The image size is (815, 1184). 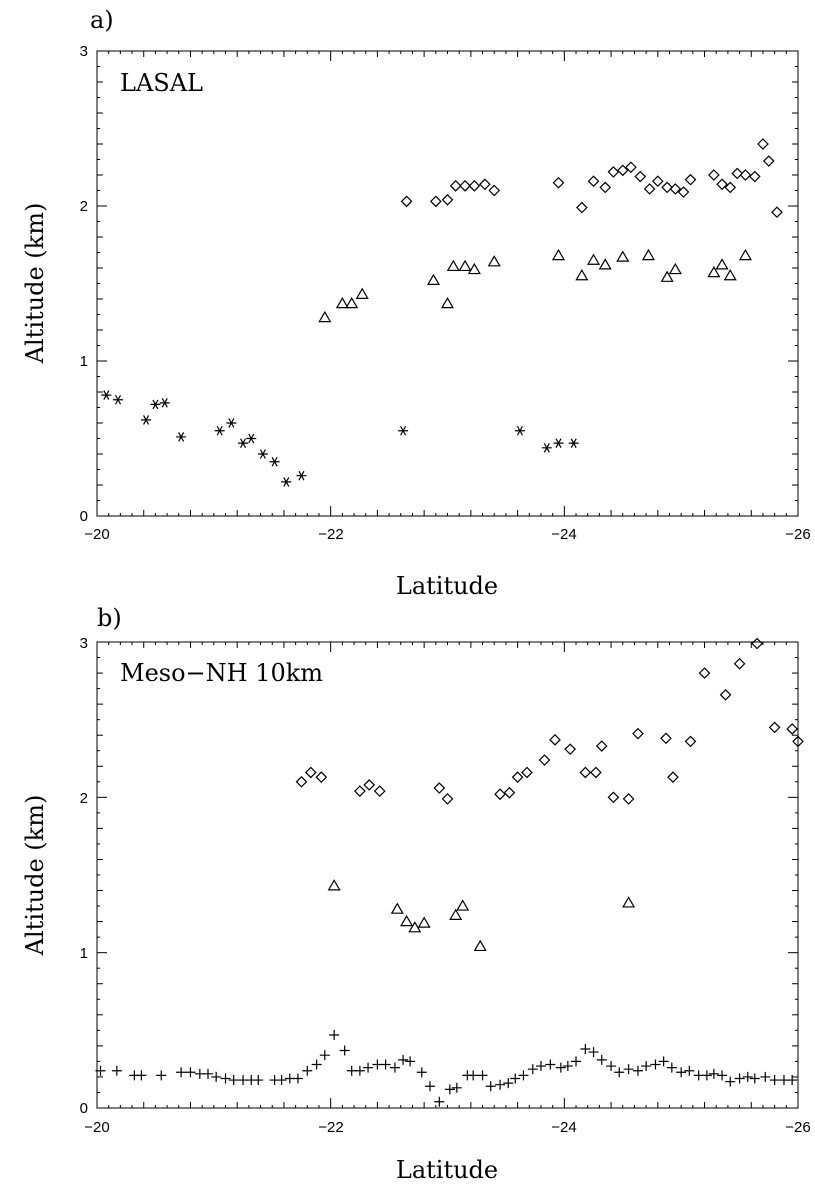 I want to click on panel-a-inset-label: LASAL, so click(x=161, y=83).